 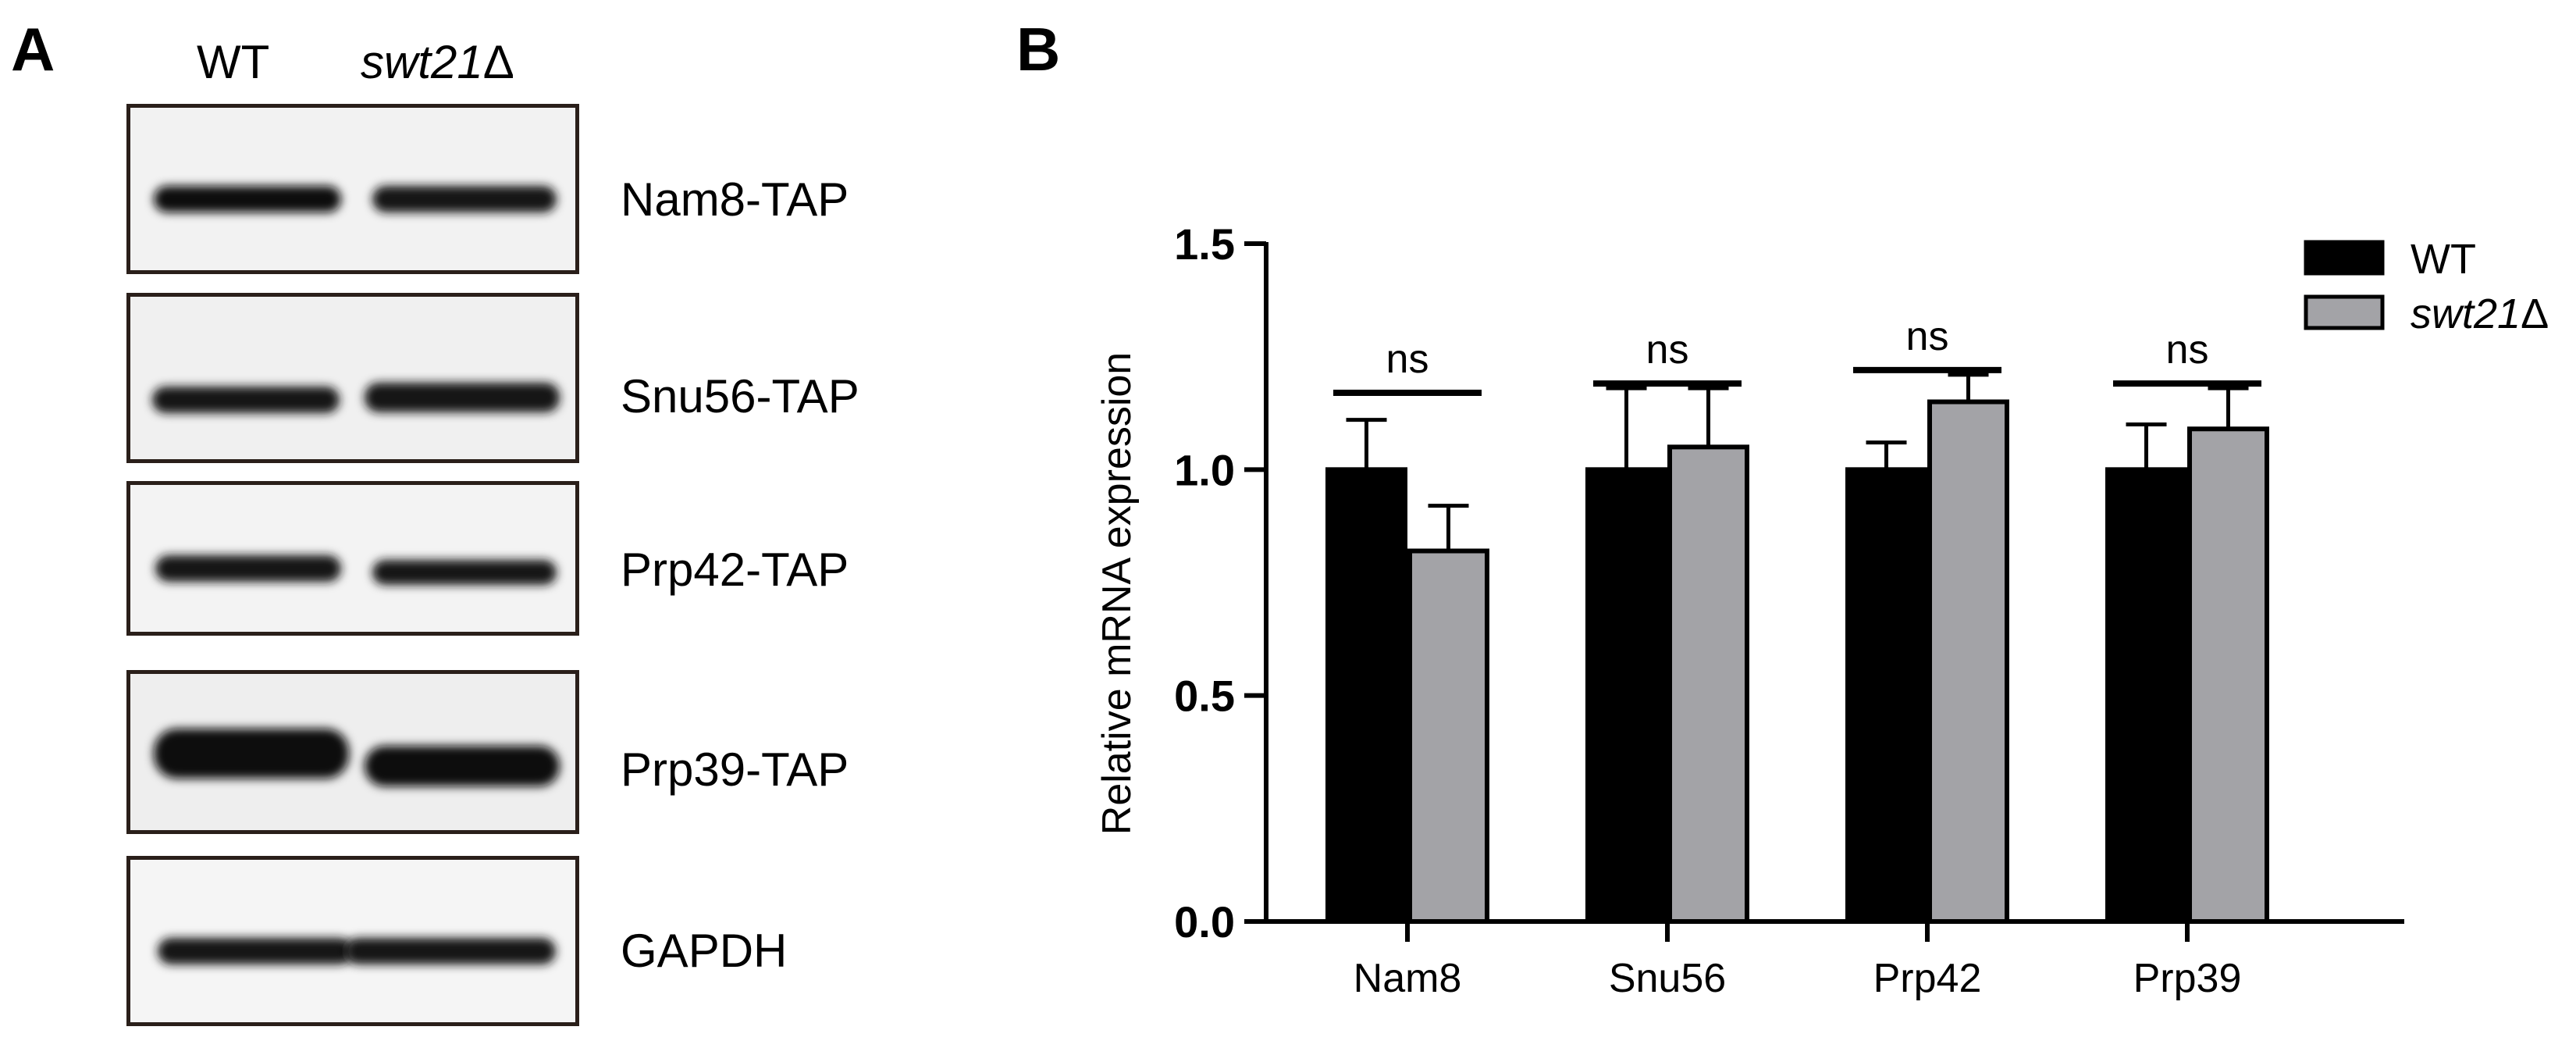 What do you see at coordinates (735, 200) in the screenshot?
I see `blot-label-nam8: Nam8-TAP` at bounding box center [735, 200].